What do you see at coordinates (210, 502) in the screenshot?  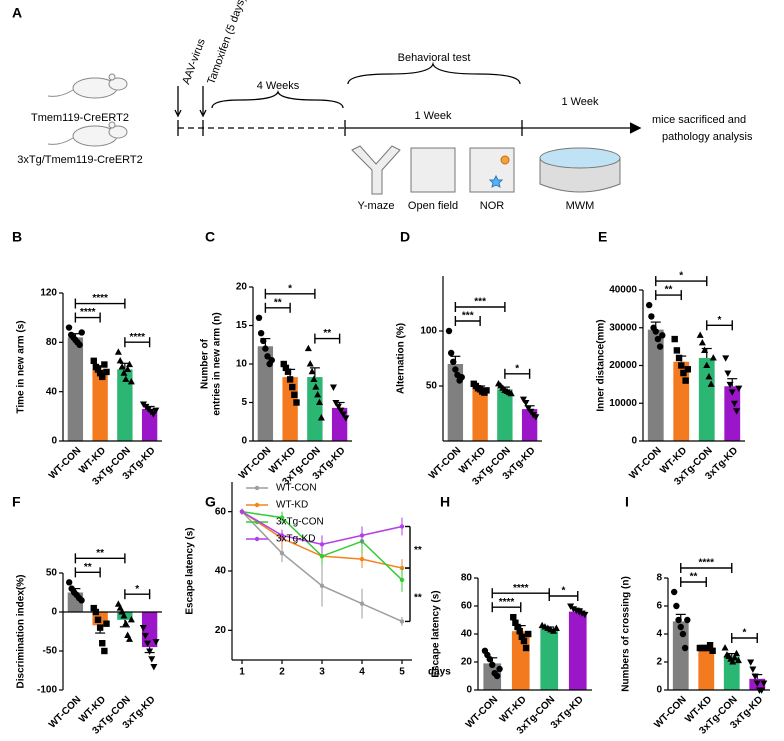 I see `panel-letter: G` at bounding box center [210, 502].